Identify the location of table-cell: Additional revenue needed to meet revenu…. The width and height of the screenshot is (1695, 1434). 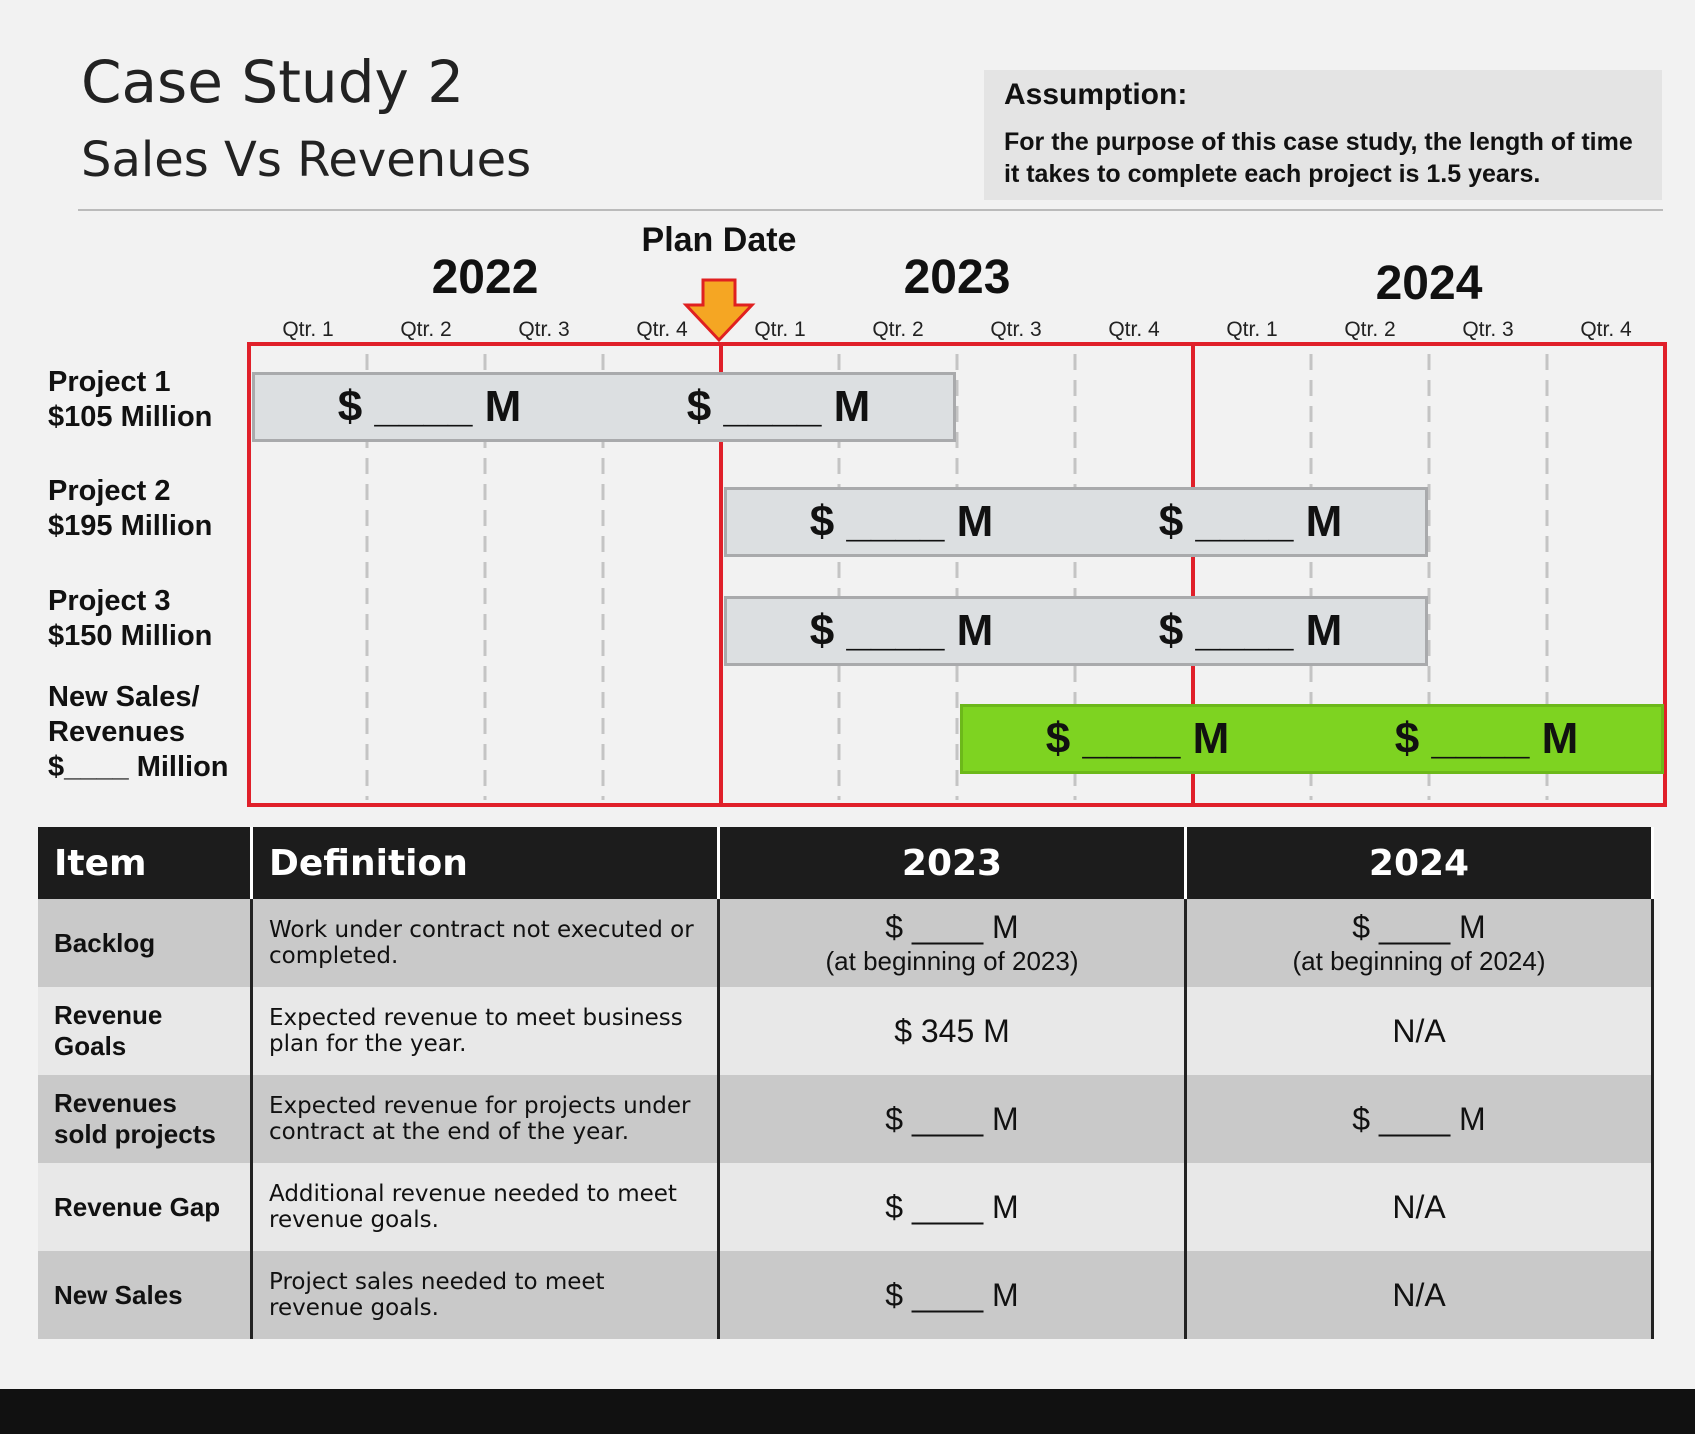
(485, 1207).